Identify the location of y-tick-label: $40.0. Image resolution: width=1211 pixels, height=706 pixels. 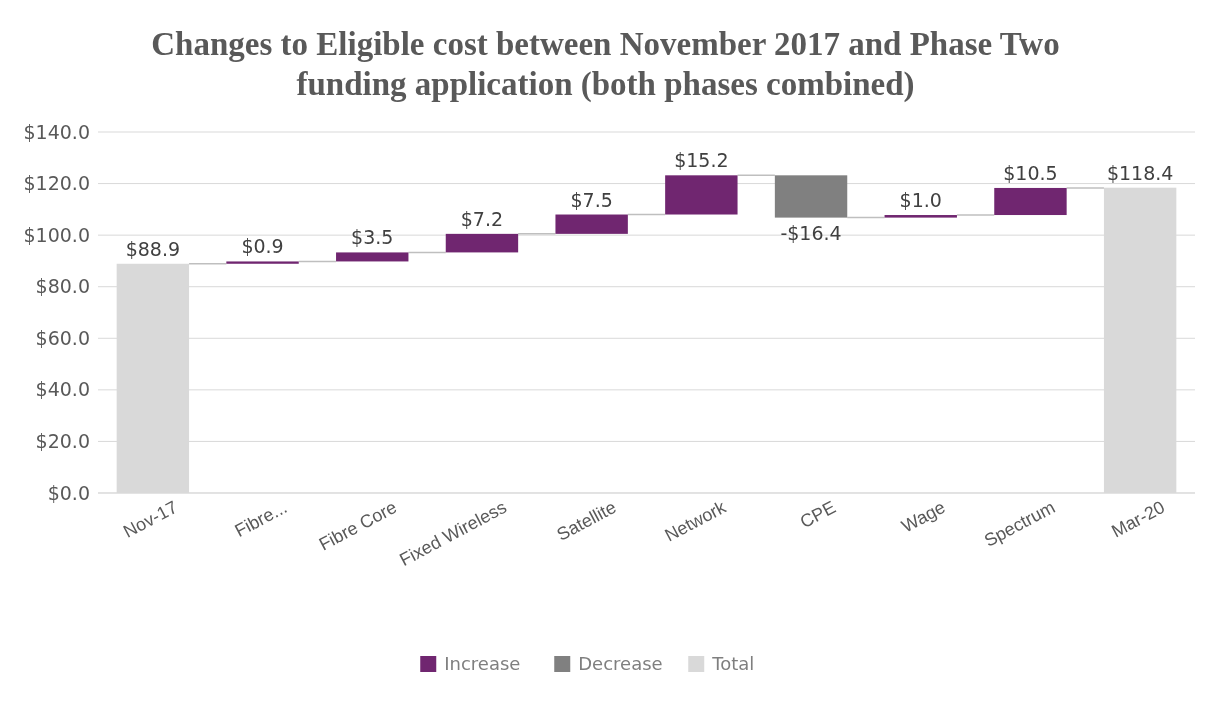
(62, 389).